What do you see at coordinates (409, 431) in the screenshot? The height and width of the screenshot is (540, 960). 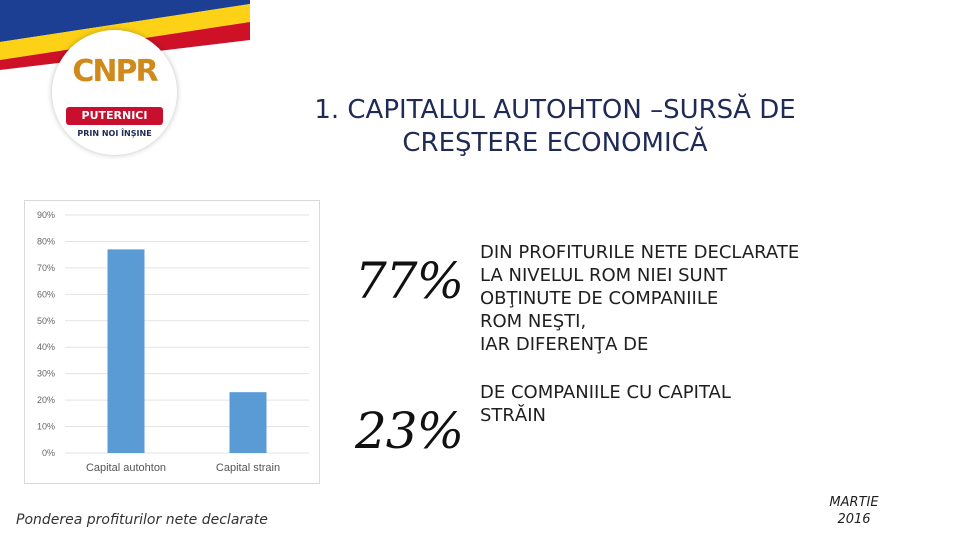 I see `stat-value-foreign: 23%` at bounding box center [409, 431].